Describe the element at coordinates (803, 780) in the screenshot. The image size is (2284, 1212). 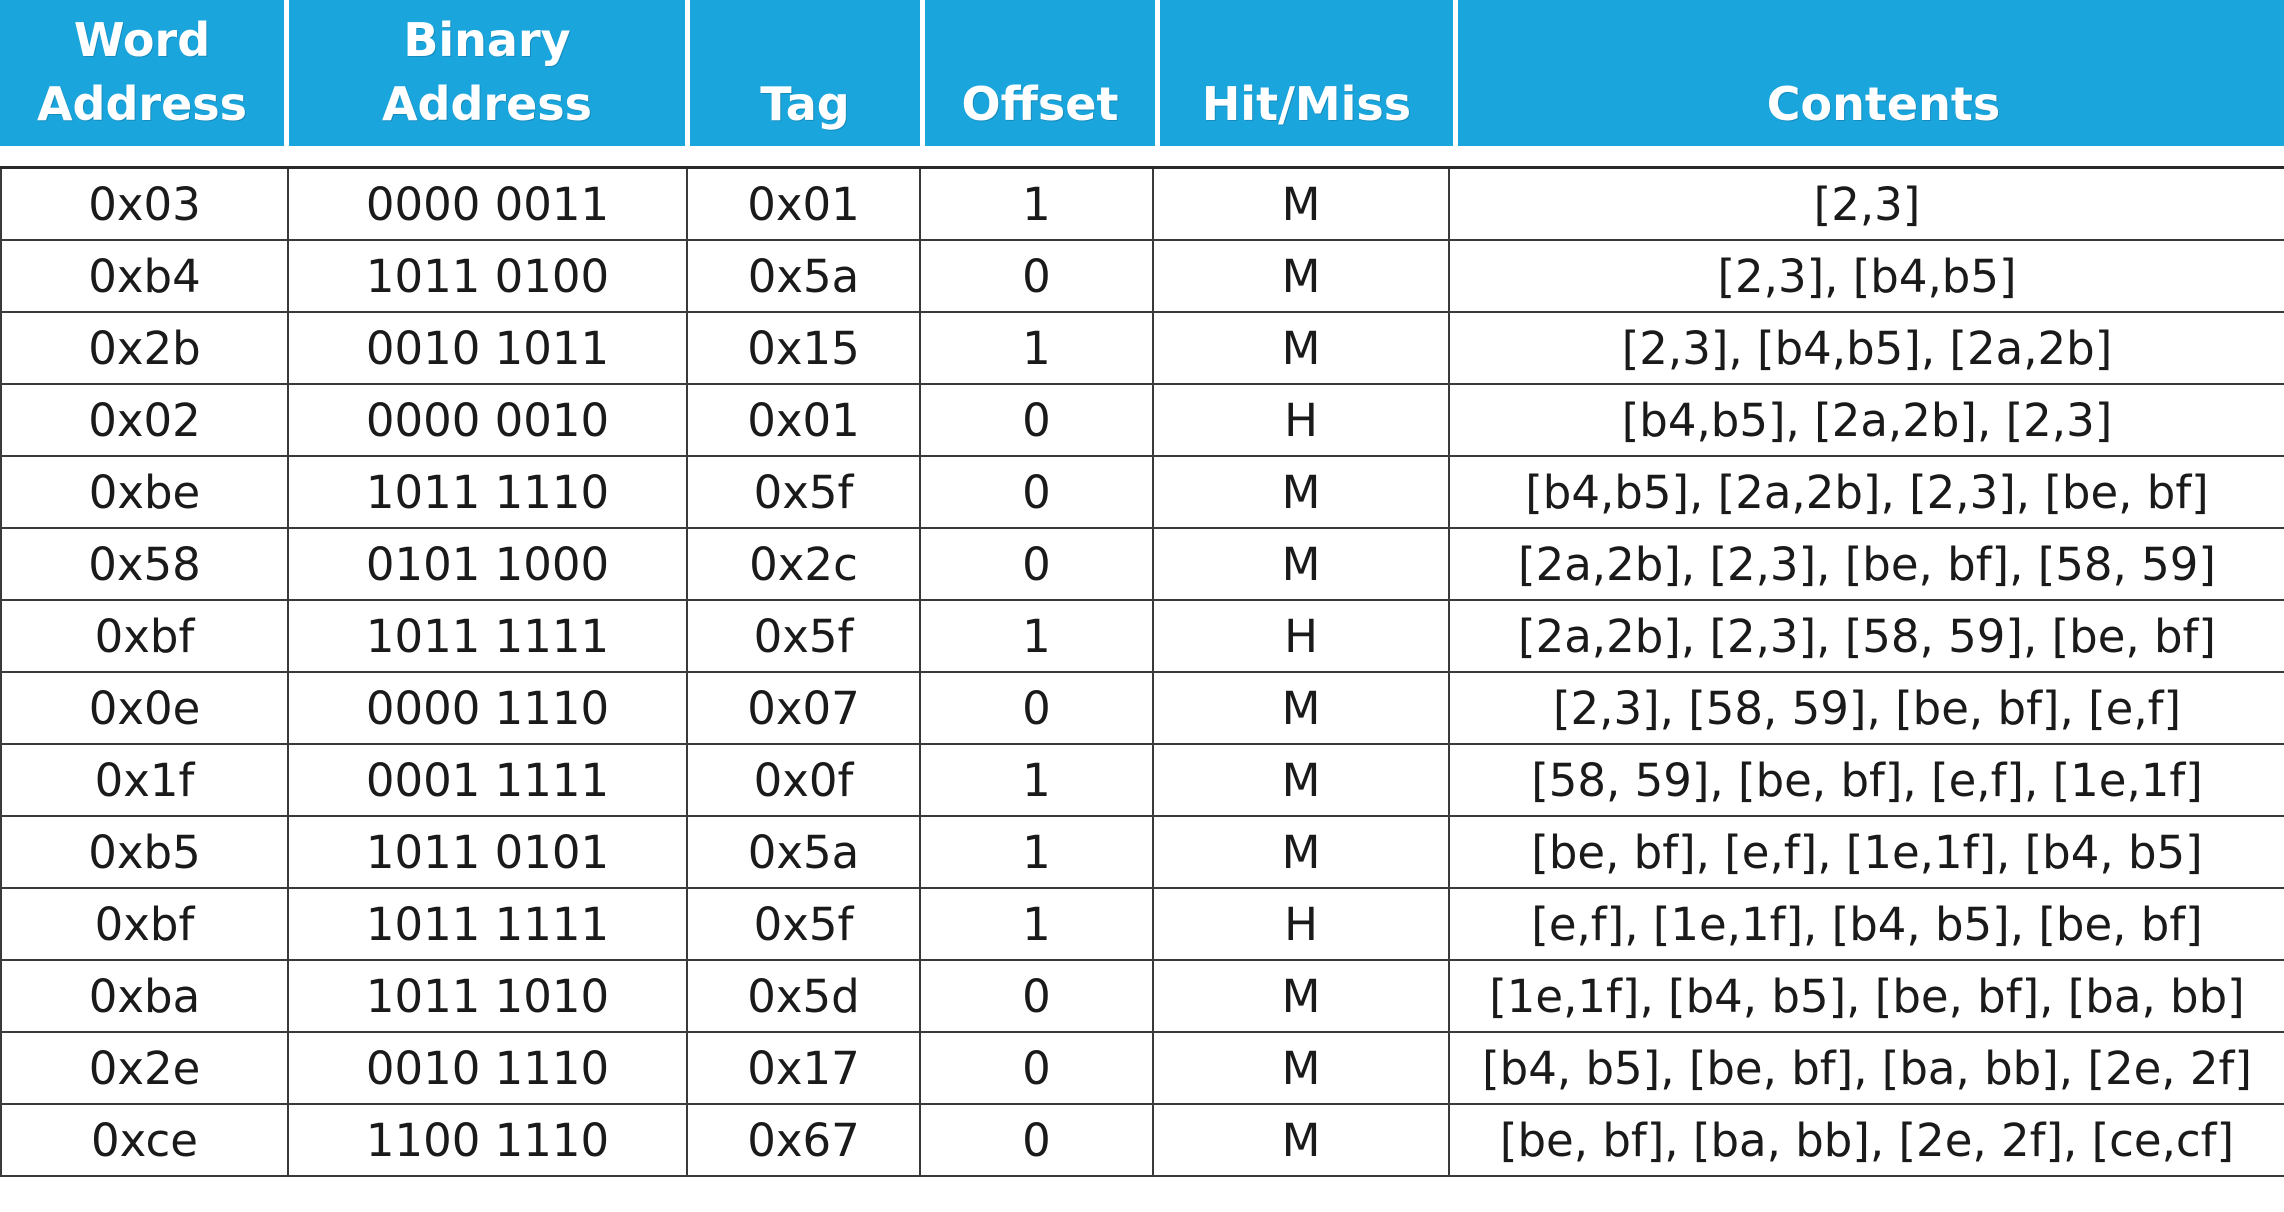
I see `tag-cell: 0x0f` at that location.